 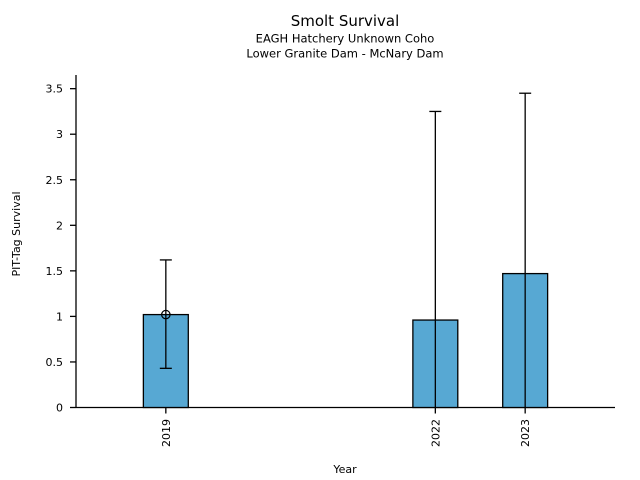 I want to click on y-tick-label: 3.5, so click(x=55, y=89).